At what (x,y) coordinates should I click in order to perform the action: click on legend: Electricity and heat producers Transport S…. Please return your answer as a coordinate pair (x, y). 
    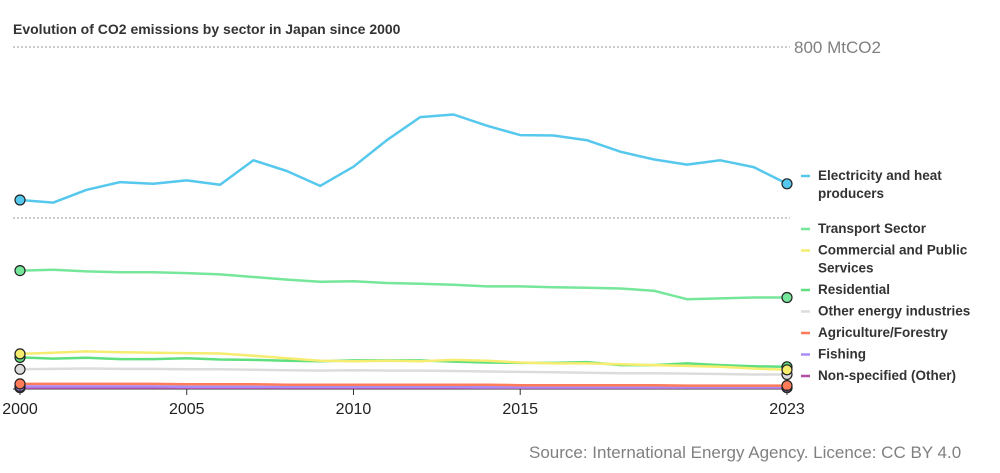
    Looking at the image, I should click on (885, 275).